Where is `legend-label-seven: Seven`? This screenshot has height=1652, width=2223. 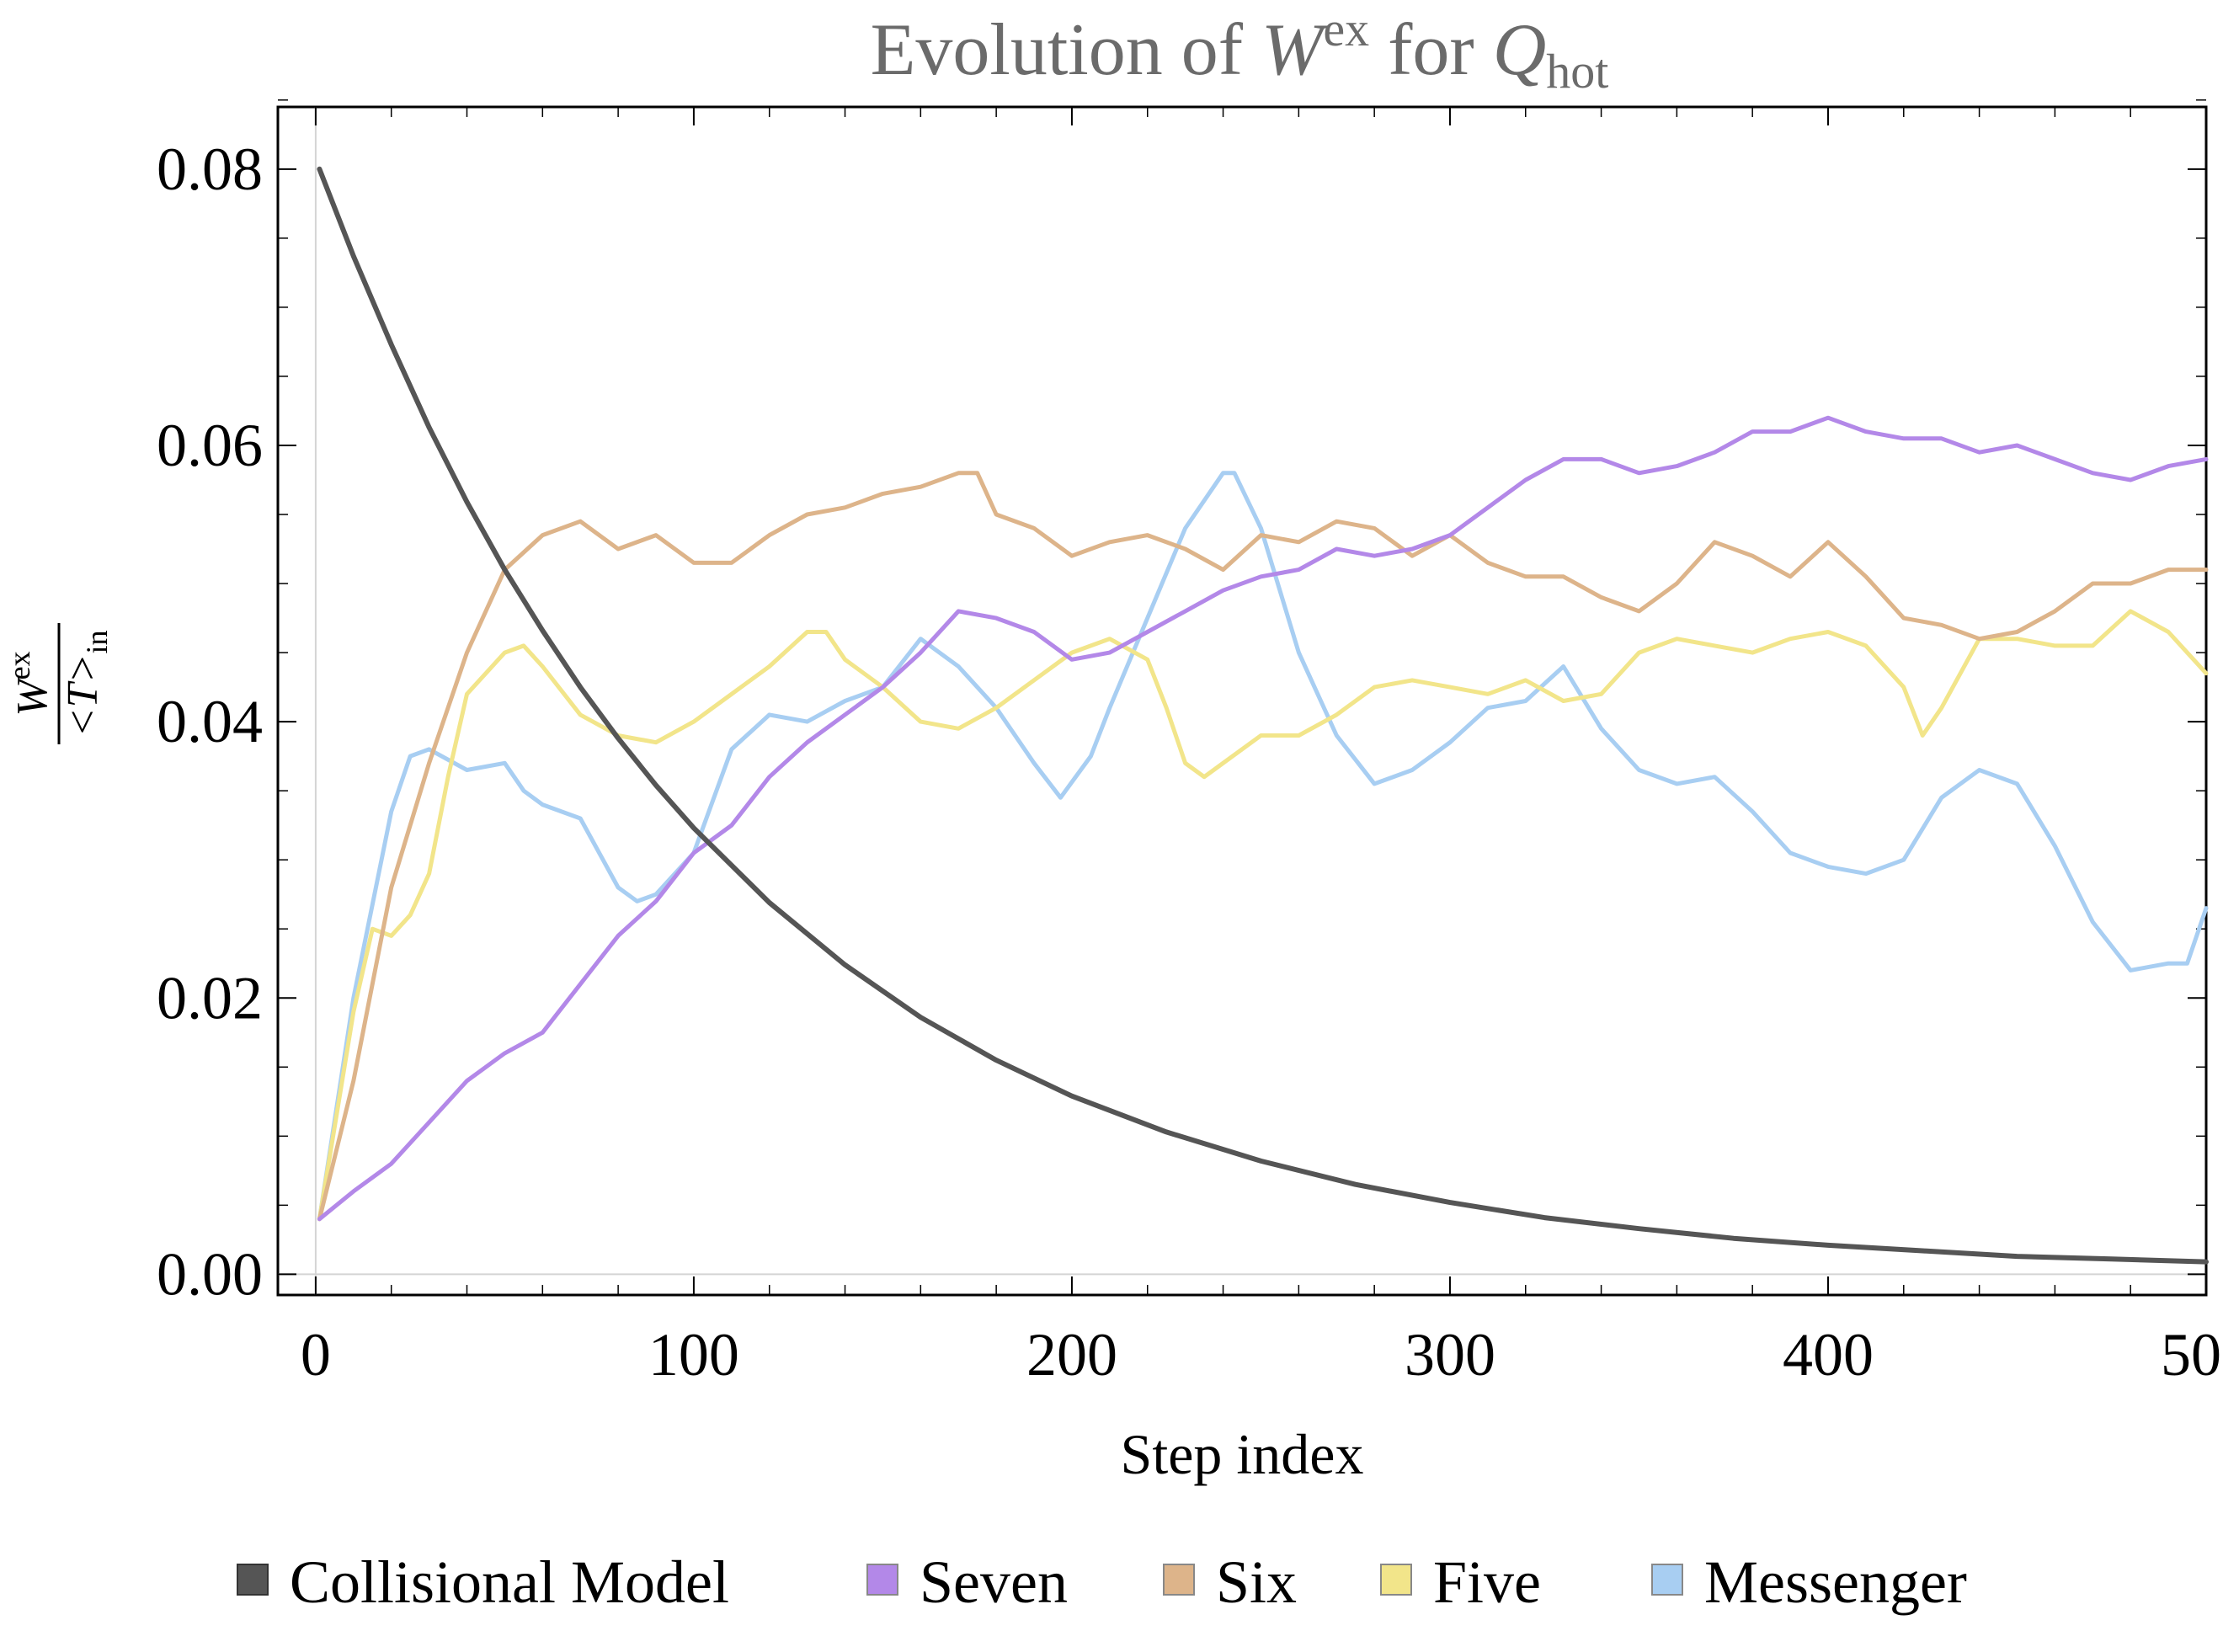 legend-label-seven: Seven is located at coordinates (994, 1582).